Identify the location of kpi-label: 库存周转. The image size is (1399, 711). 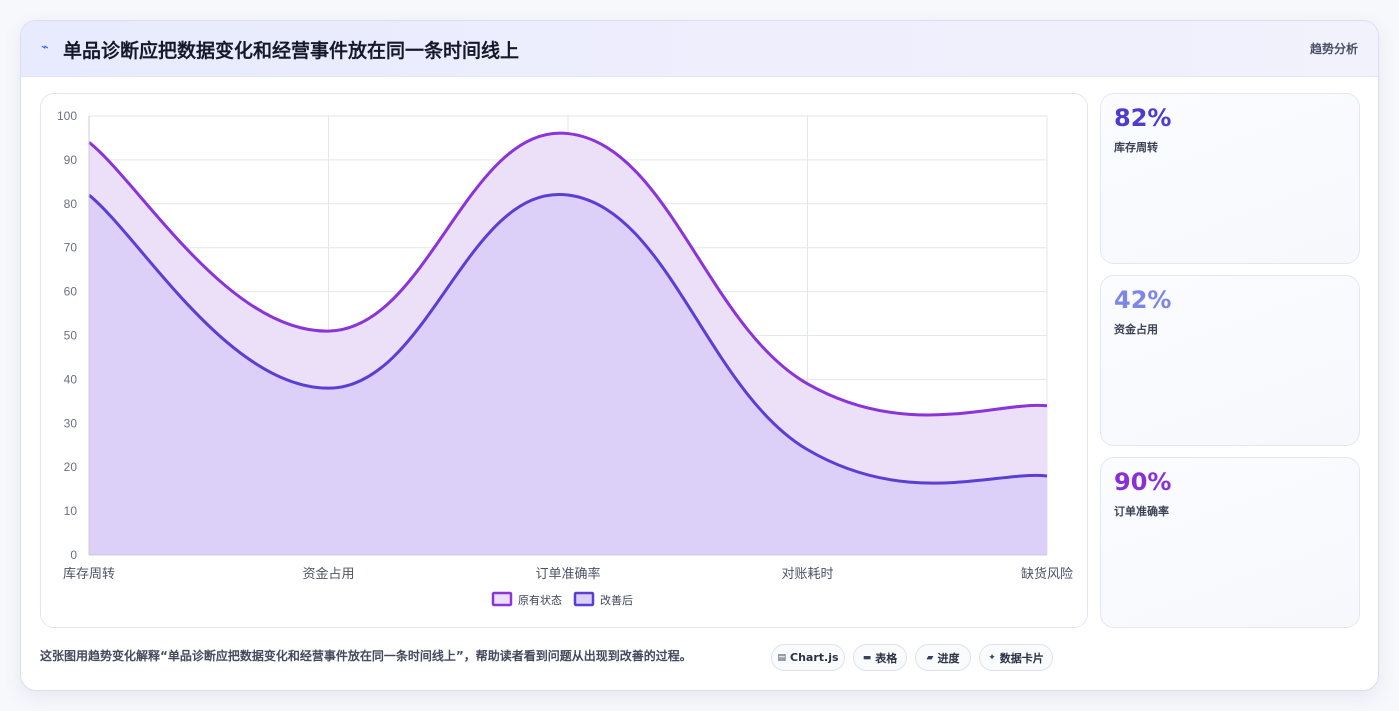
(1136, 147).